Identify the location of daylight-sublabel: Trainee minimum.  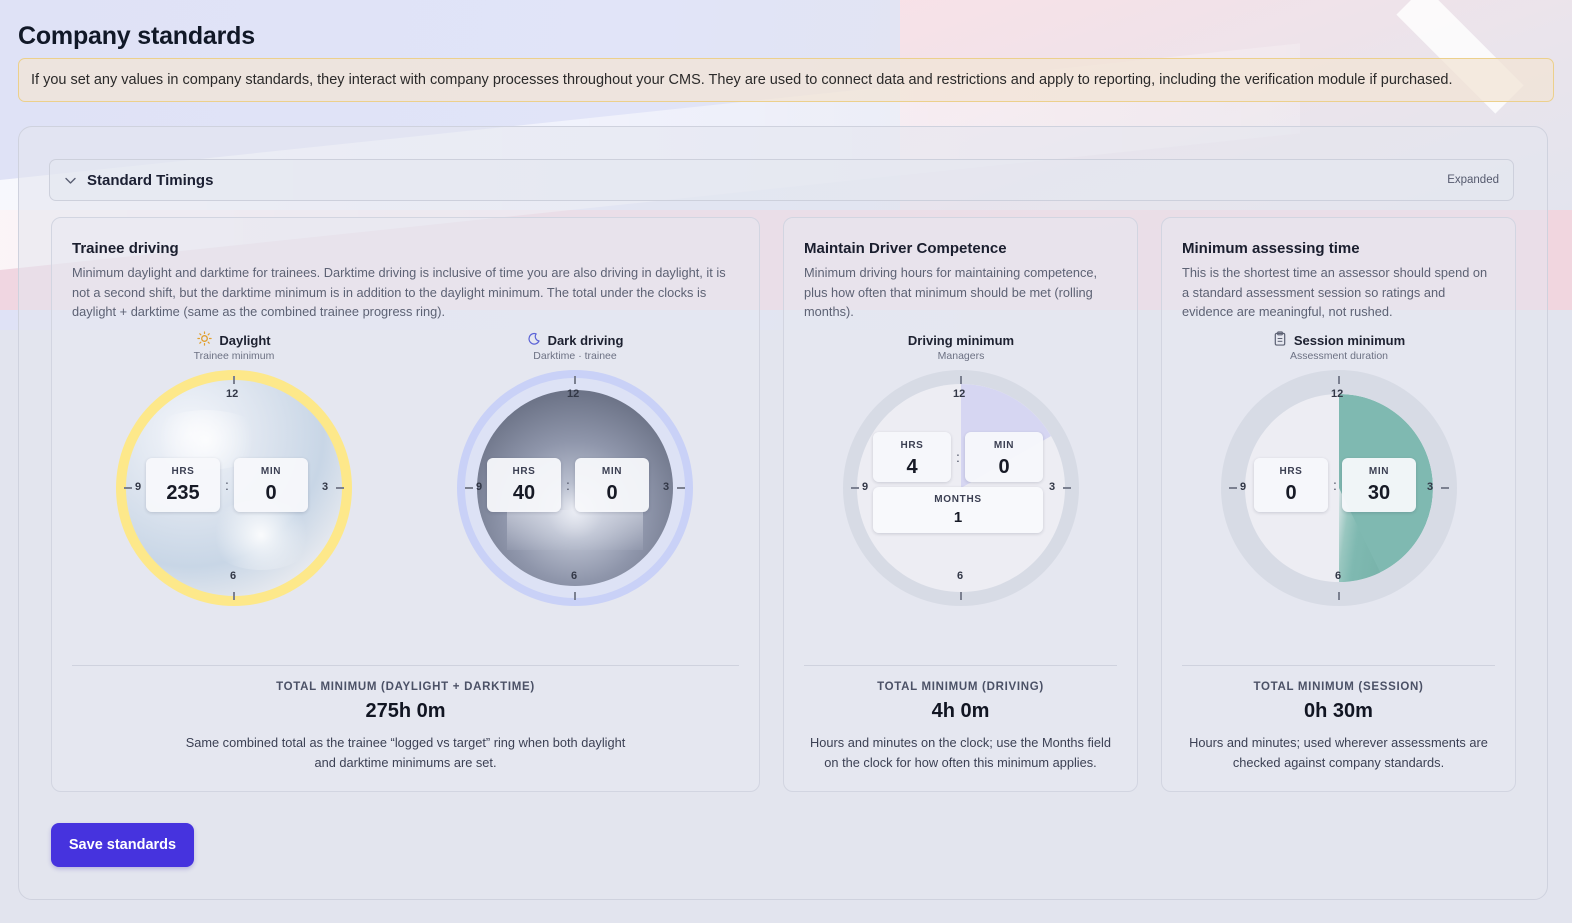
(234, 356).